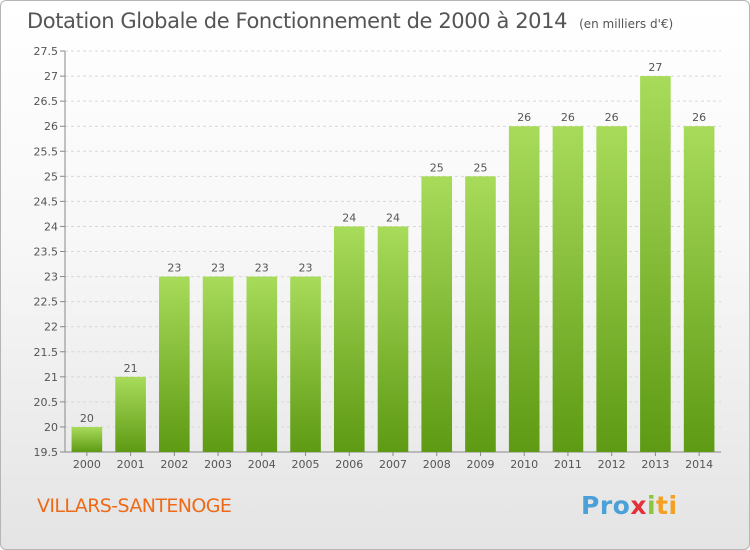 The width and height of the screenshot is (750, 550). I want to click on y-tick-label: 27.5, so click(46, 51).